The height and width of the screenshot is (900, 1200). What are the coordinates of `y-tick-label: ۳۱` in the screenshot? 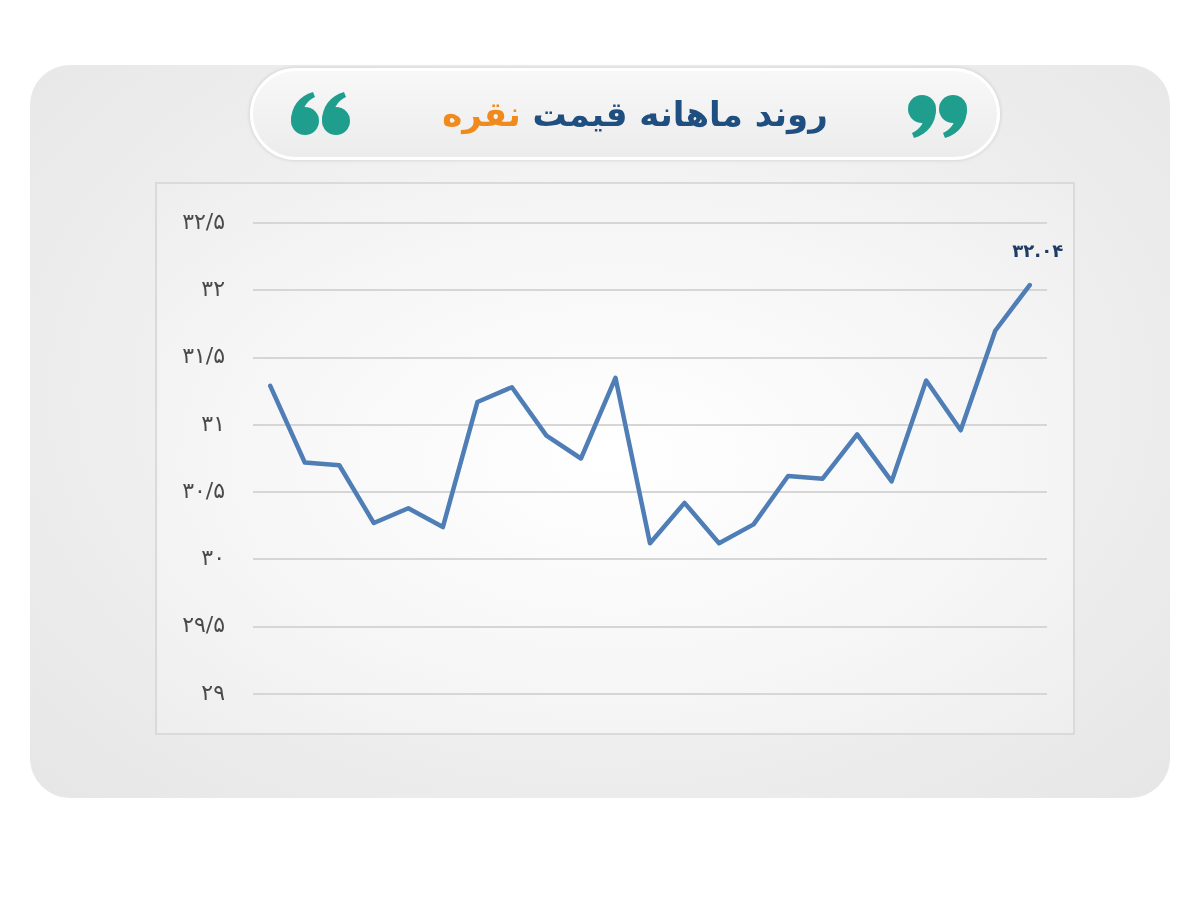 It's located at (213, 423).